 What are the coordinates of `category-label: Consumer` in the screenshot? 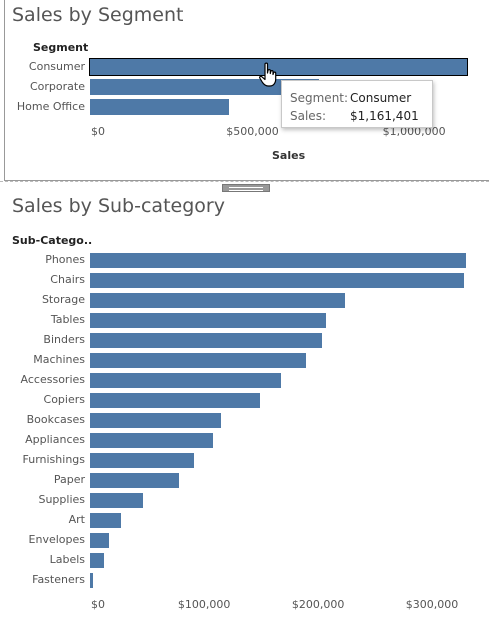 It's located at (56, 66).